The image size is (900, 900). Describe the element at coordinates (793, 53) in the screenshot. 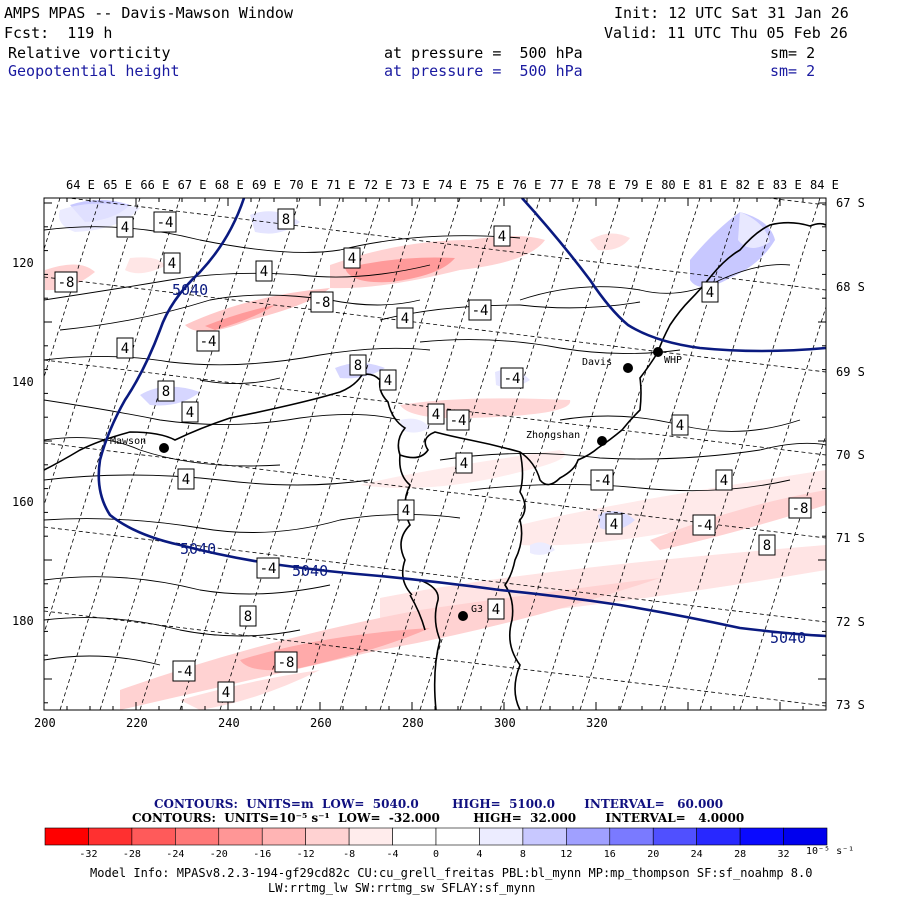

I see `field1-smoothing: sm= 2` at that location.